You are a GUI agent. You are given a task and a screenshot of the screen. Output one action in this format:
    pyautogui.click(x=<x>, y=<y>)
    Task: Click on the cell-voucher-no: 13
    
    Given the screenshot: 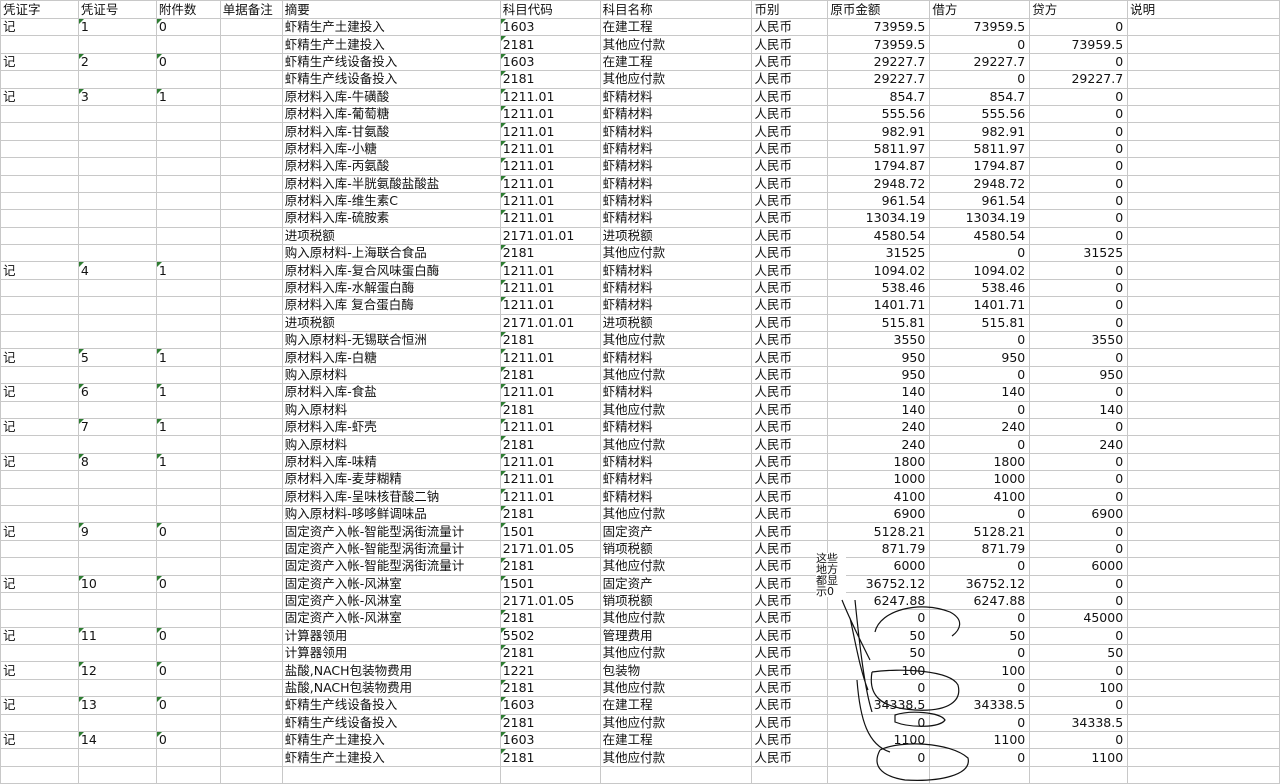 What is the action you would take?
    pyautogui.click(x=117, y=705)
    